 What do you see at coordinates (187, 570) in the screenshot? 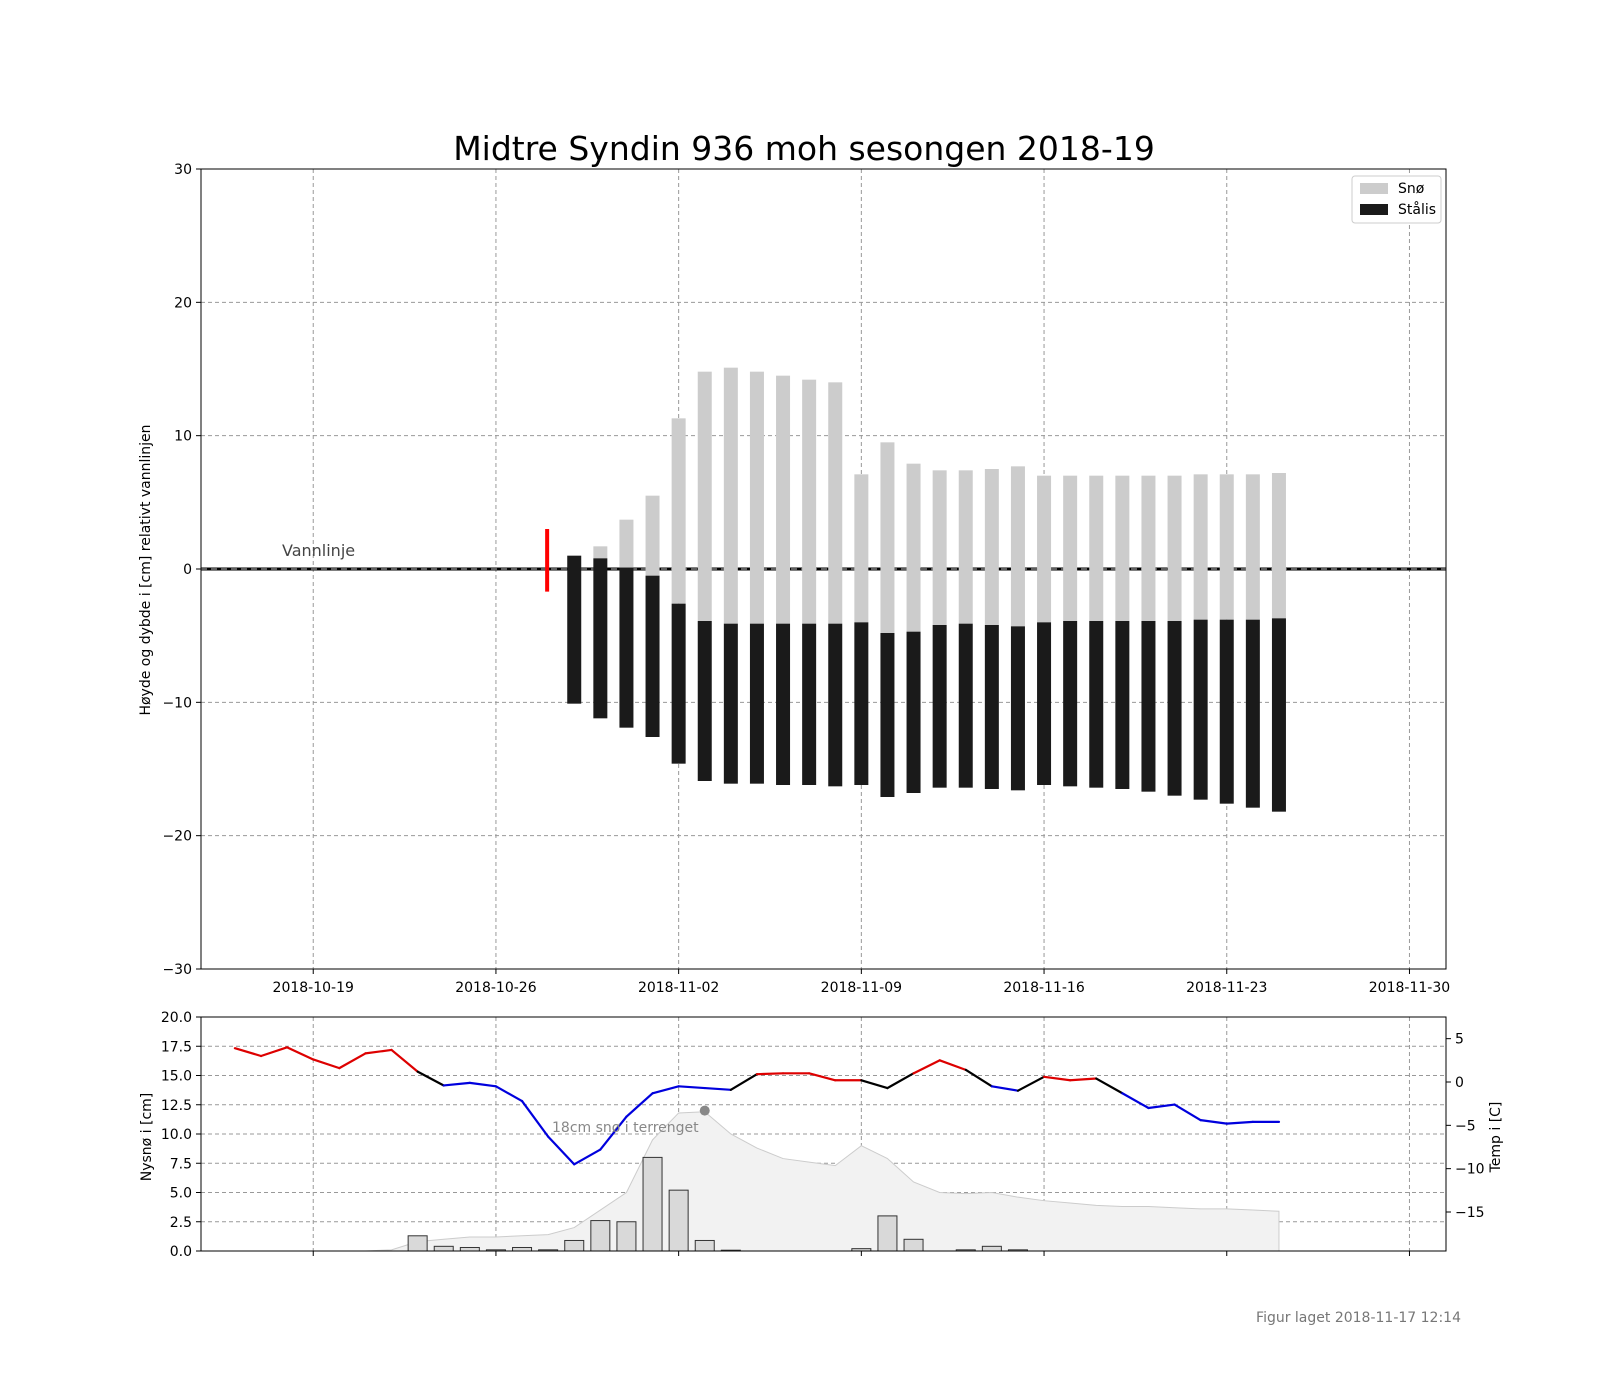
I see `top-ytick-label: 0` at bounding box center [187, 570].